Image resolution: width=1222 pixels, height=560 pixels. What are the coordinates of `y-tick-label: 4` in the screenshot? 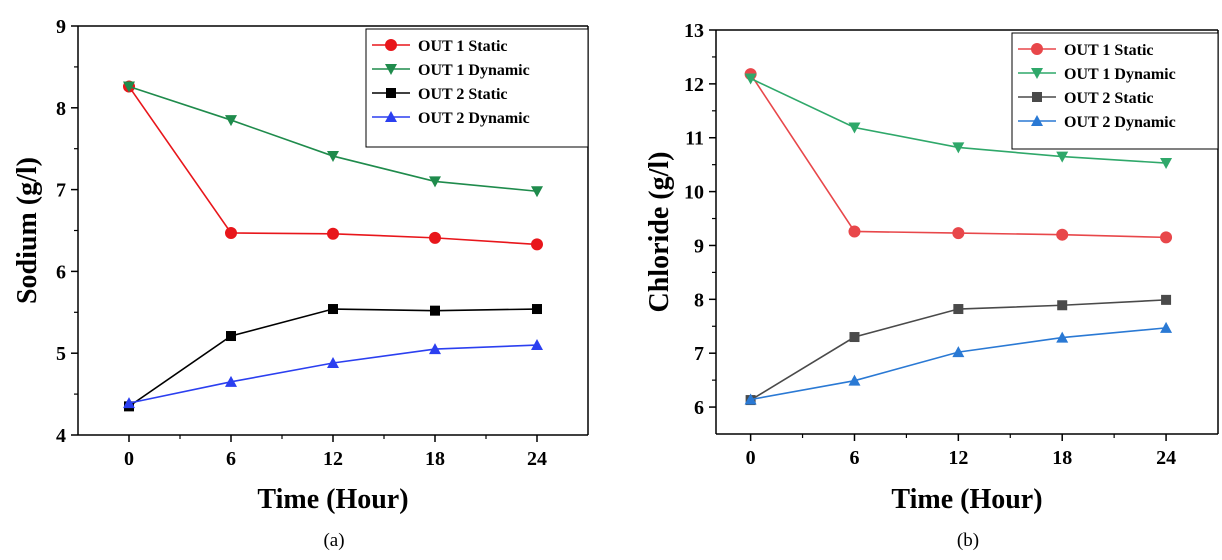 It's located at (61, 436).